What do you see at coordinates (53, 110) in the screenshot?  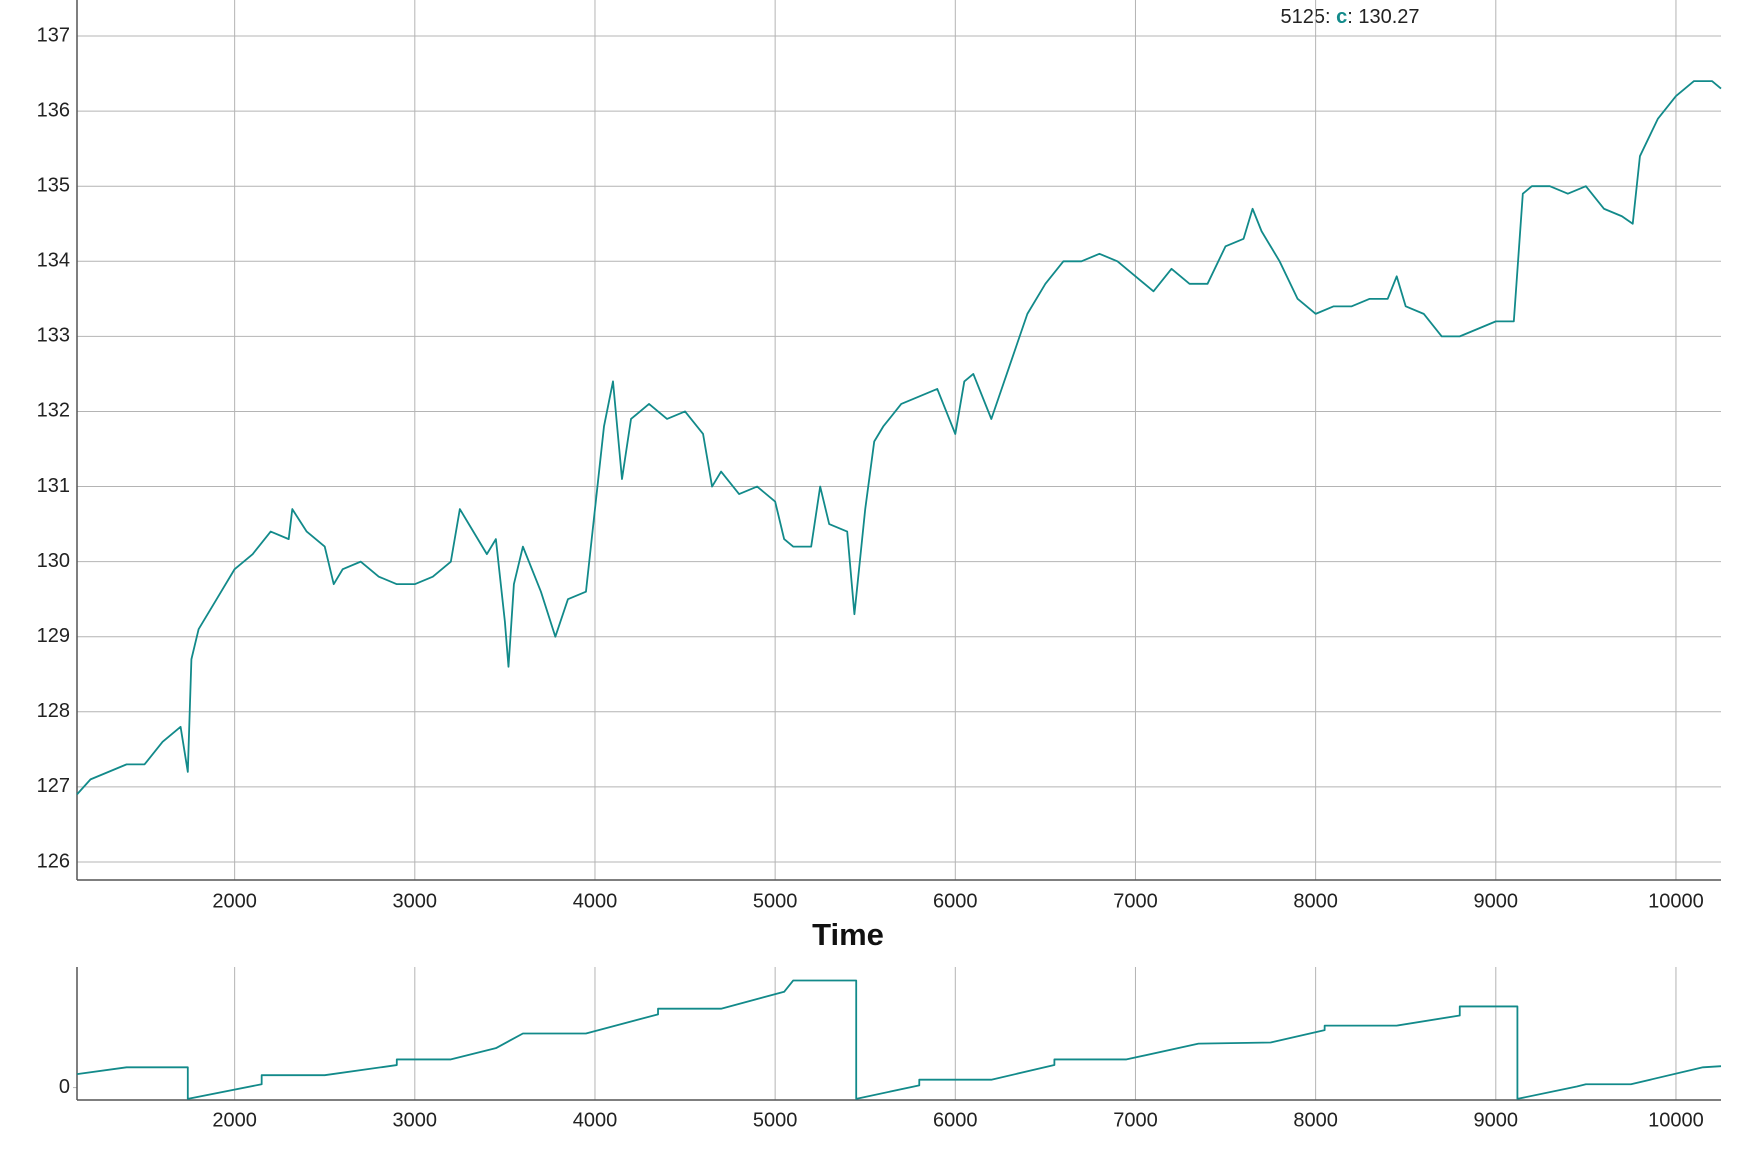 I see `y-tick-label: 136` at bounding box center [53, 110].